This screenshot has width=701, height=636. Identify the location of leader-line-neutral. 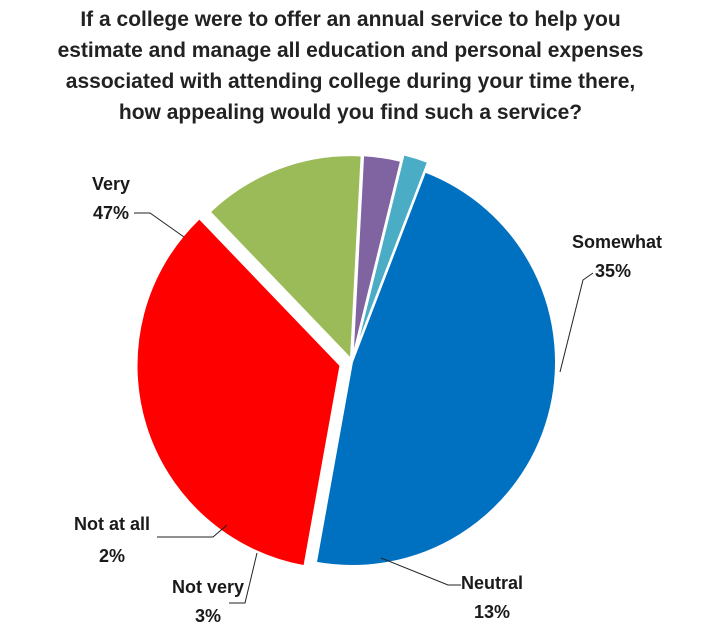
(420, 571).